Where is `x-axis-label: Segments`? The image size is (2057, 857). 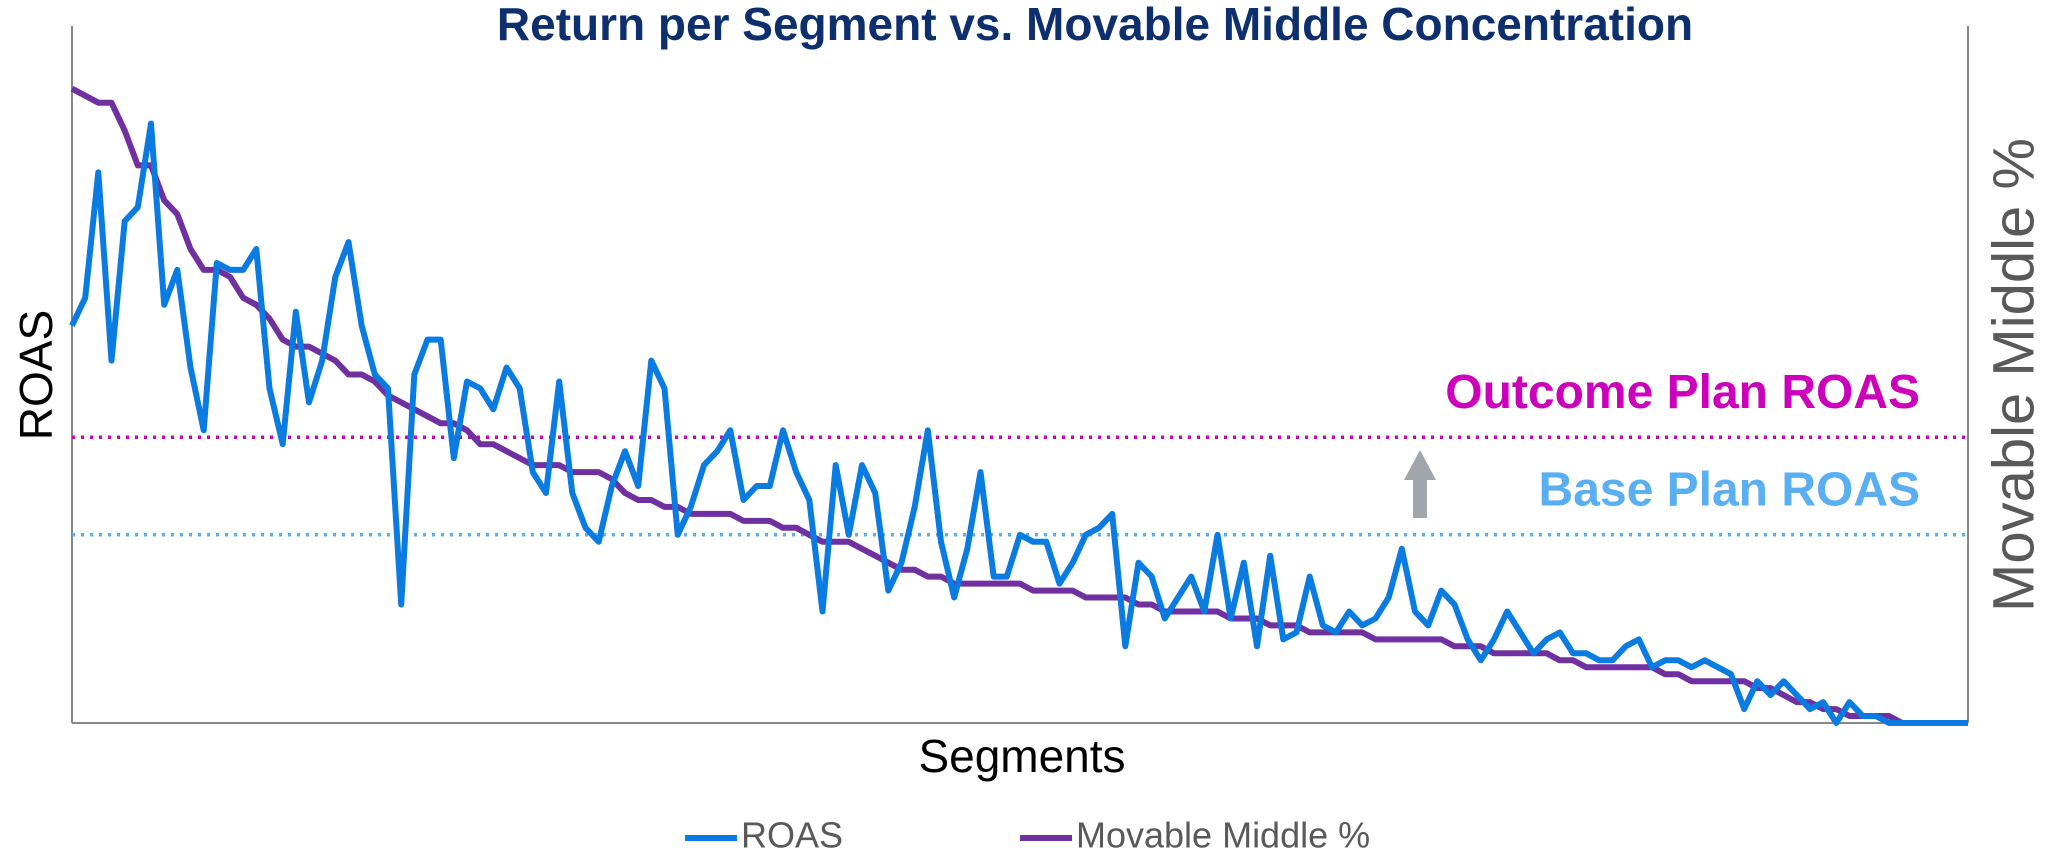
x-axis-label: Segments is located at coordinates (1021, 756).